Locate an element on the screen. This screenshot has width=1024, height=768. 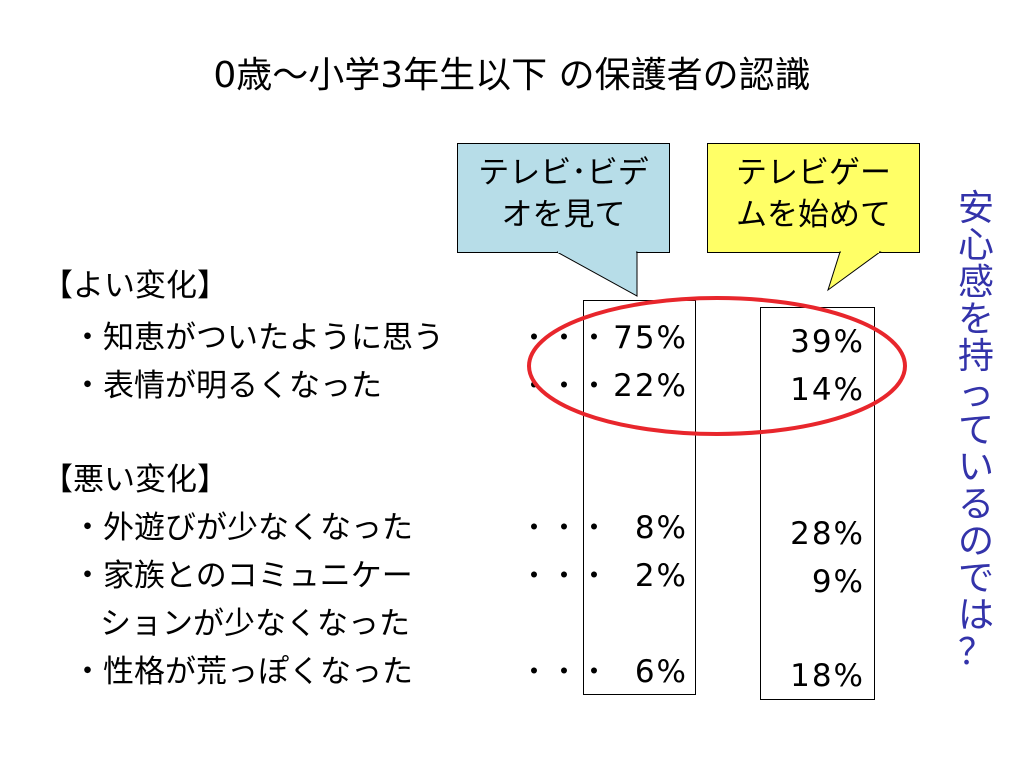
side-note-char: ？ is located at coordinates (975, 652).